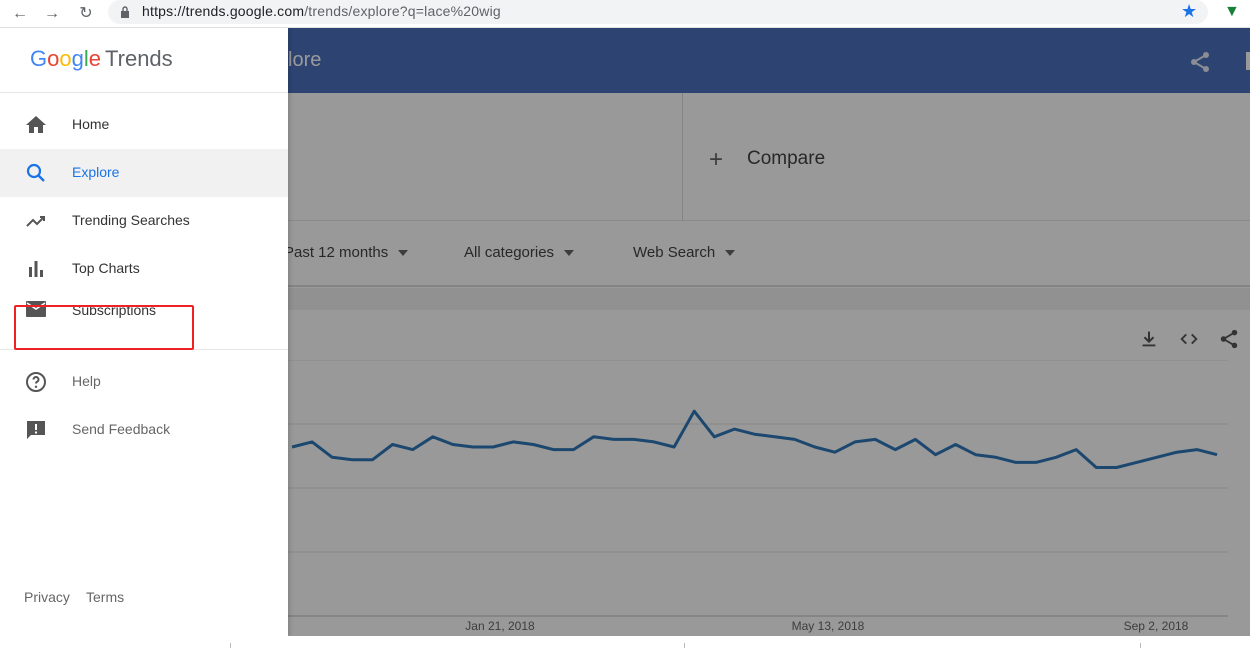 This screenshot has width=1250, height=648. I want to click on bar-chart-icon, so click(36, 269).